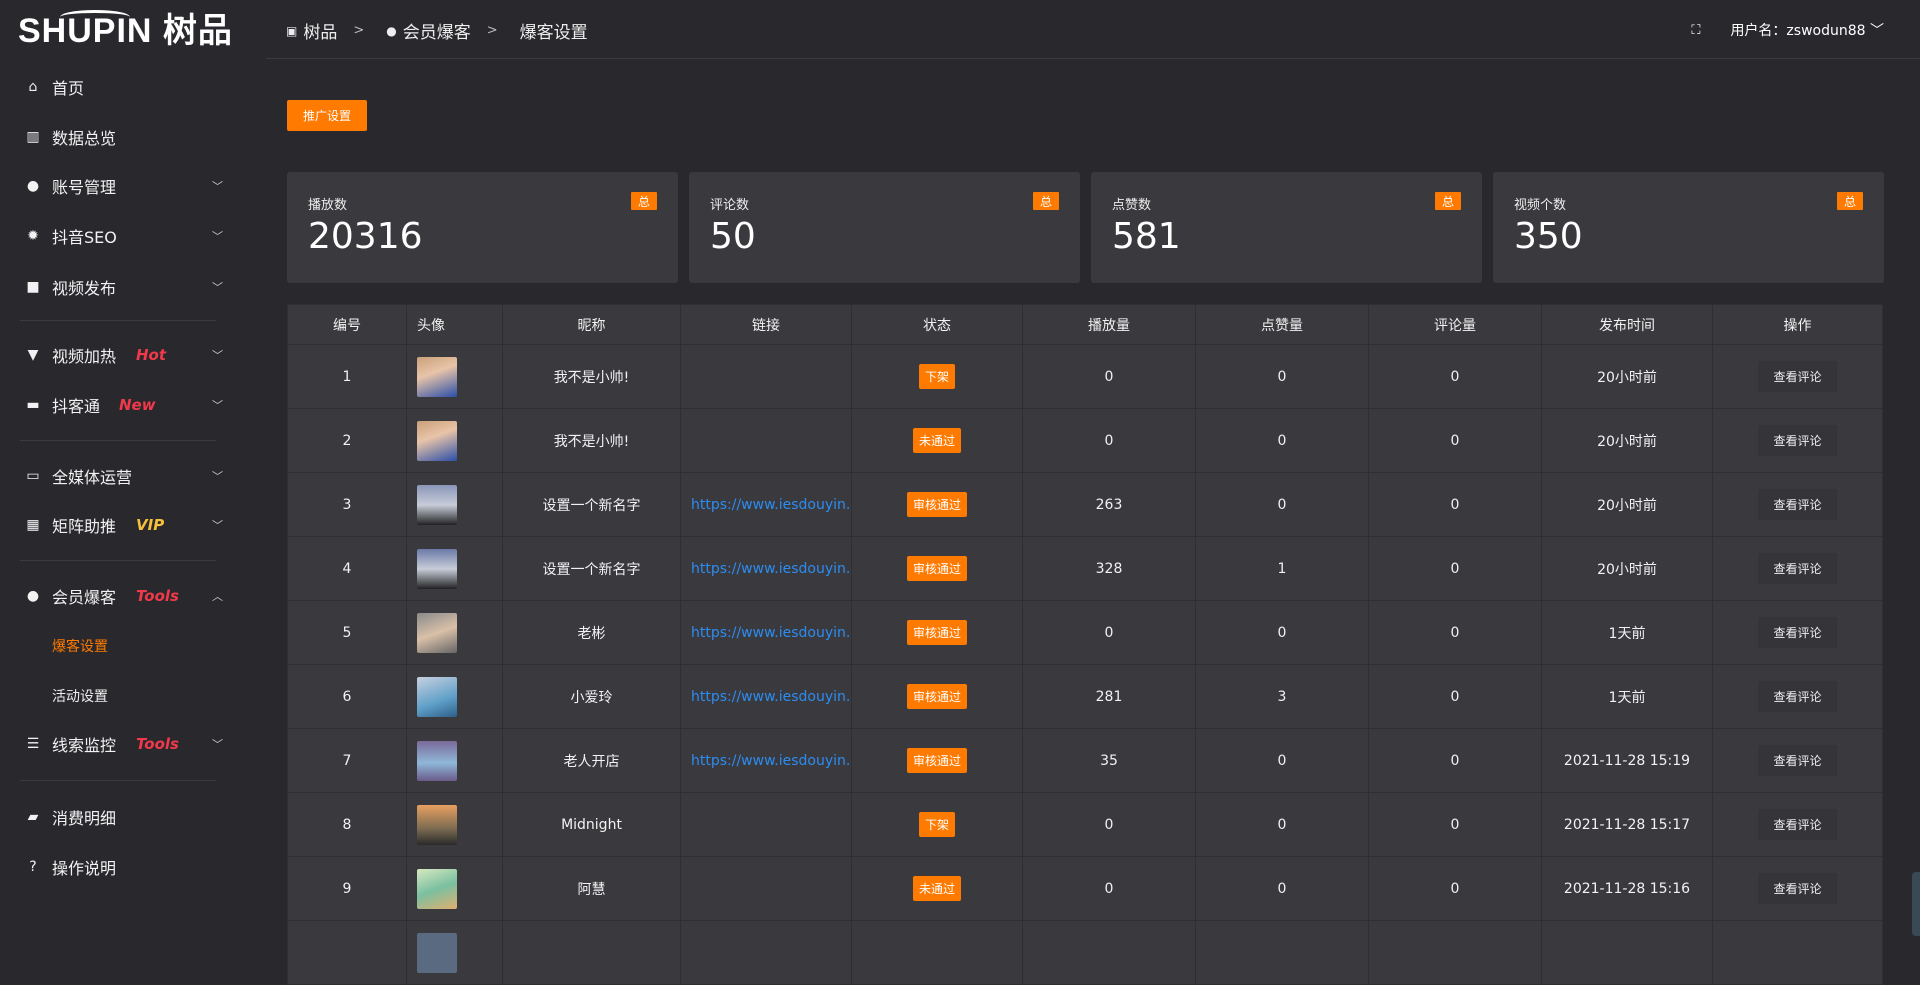 The width and height of the screenshot is (1920, 985). I want to click on sidebar-item: ▥ 数据总览, so click(133, 137).